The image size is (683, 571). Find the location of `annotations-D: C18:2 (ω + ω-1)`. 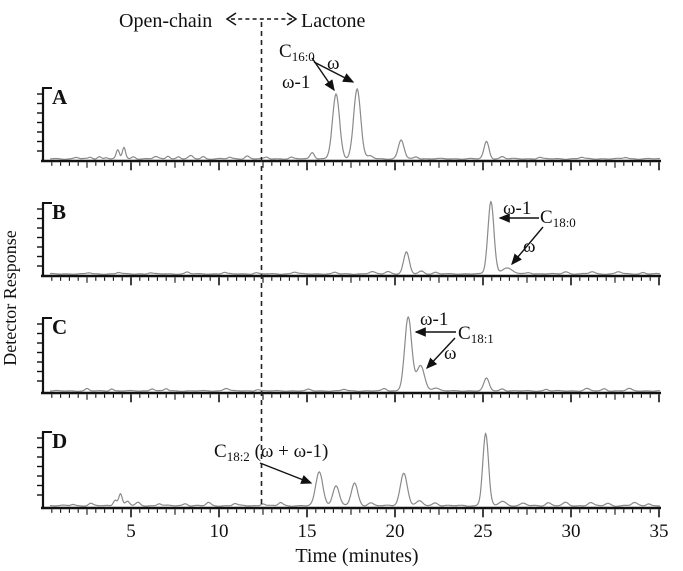

annotations-D: C18:2 (ω + ω-1) is located at coordinates (271, 462).